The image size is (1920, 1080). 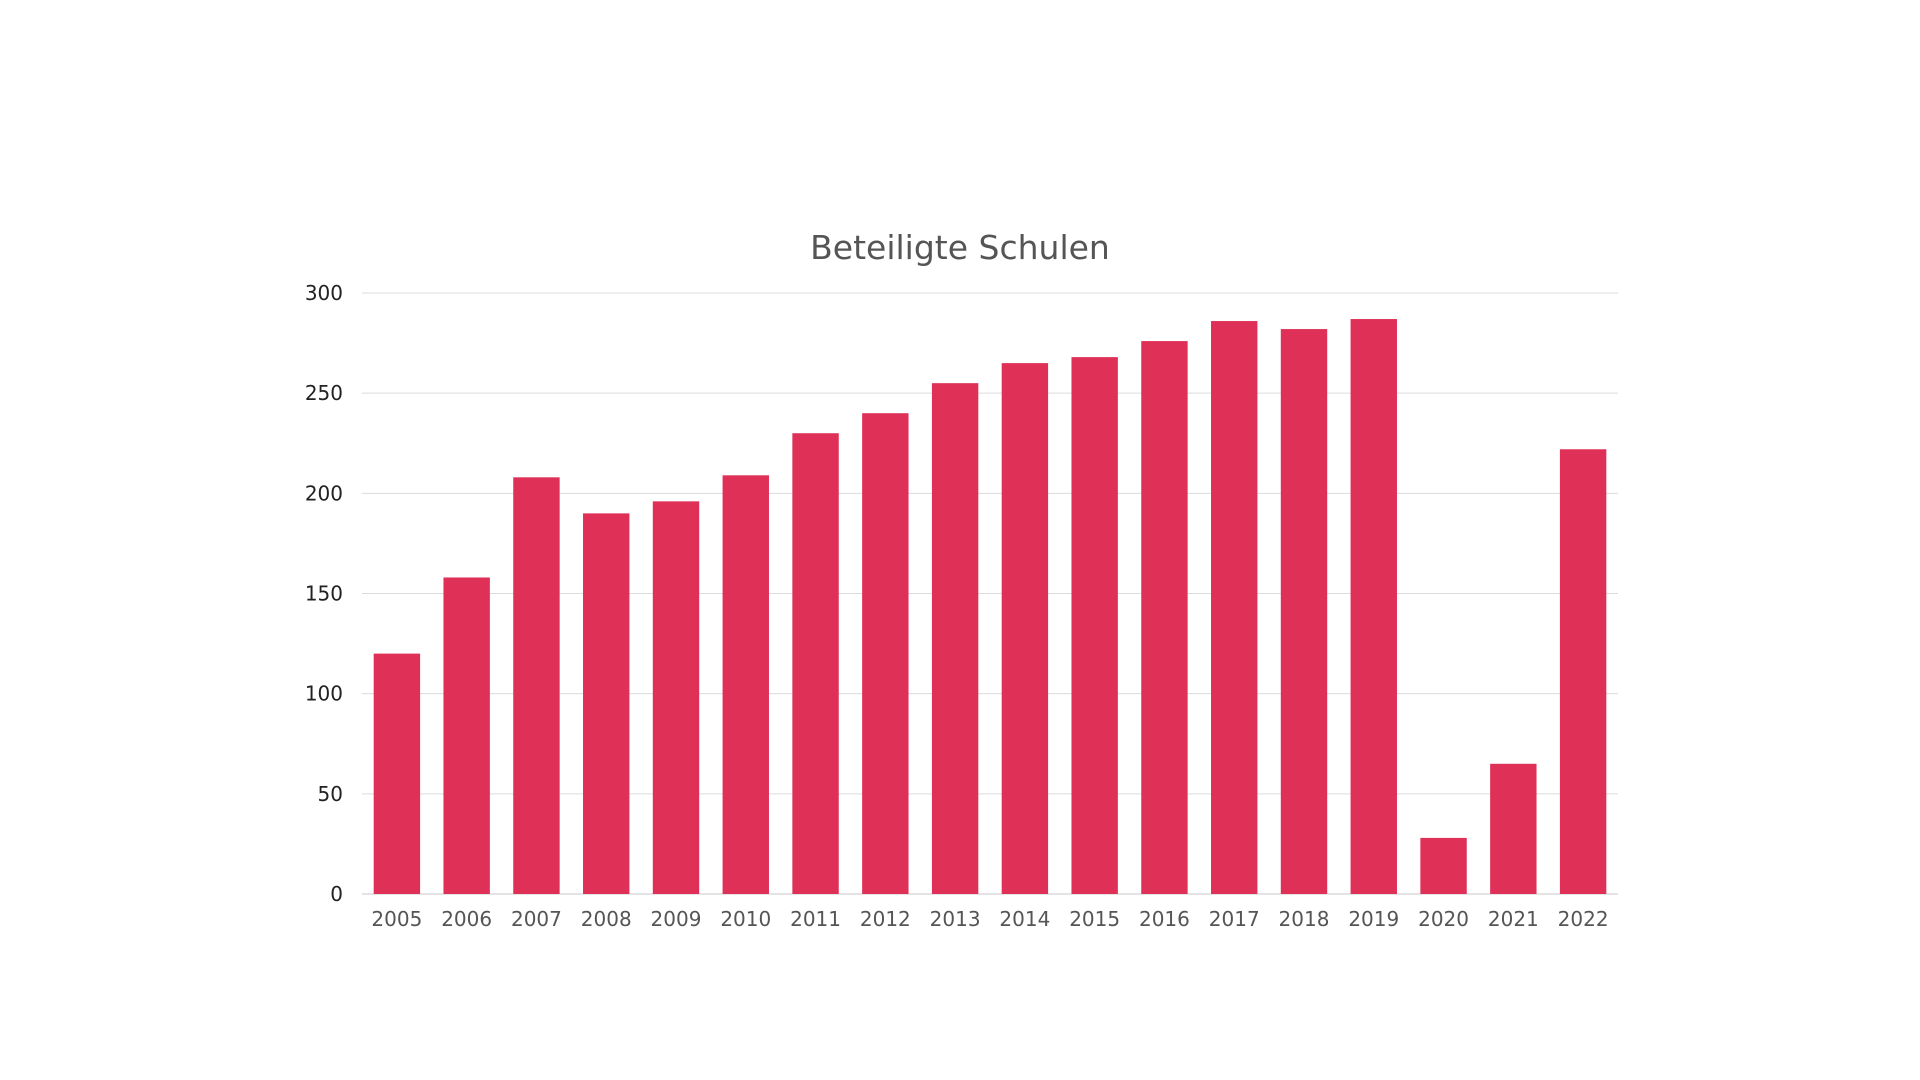 I want to click on bar-2018, so click(x=1304, y=611).